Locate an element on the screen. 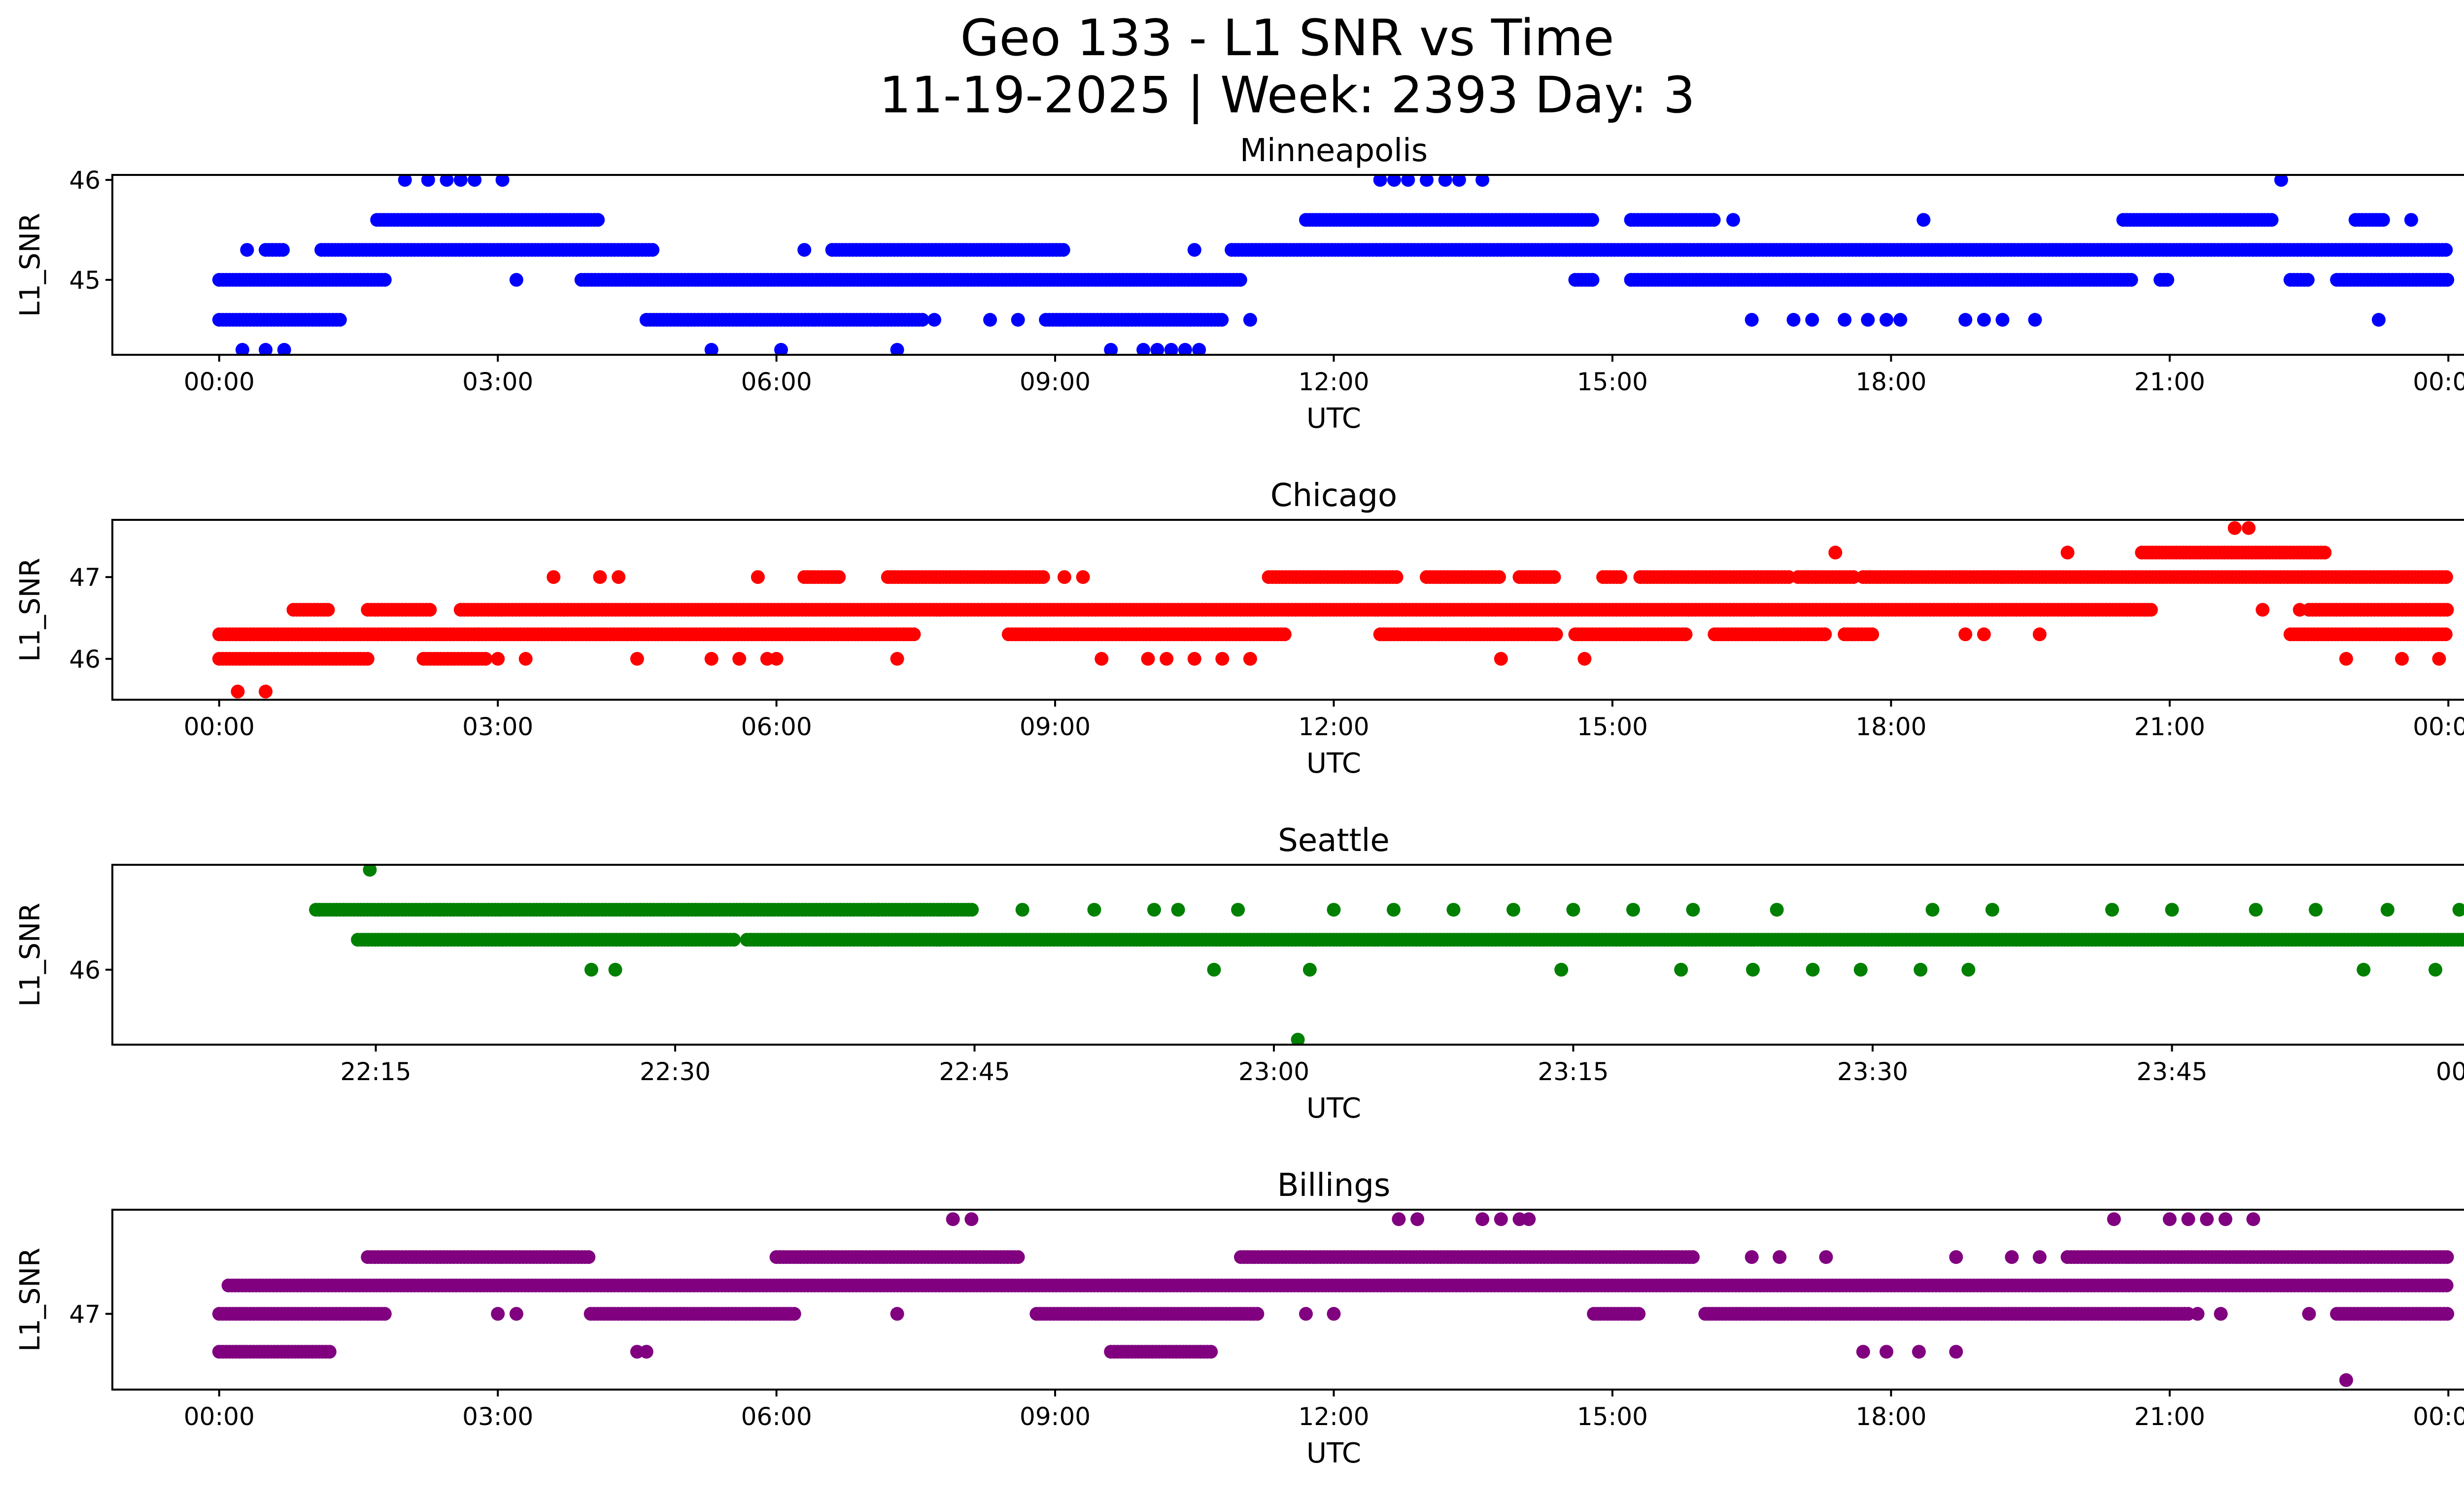 The image size is (2464, 1497). minneapolis-y-axis-label: L1_SNR is located at coordinates (30, 265).